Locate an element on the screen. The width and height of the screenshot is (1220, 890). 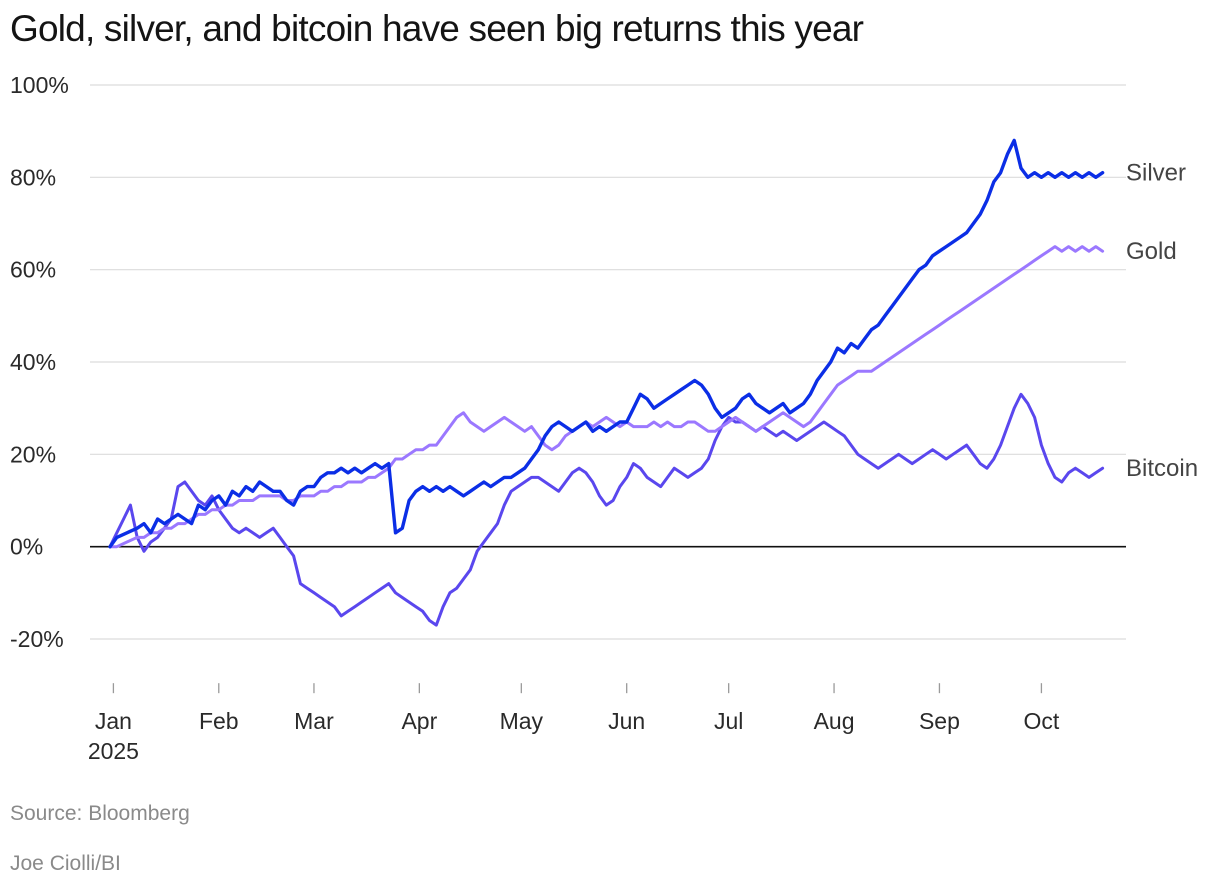
y-tick-label: 80% is located at coordinates (33, 177).